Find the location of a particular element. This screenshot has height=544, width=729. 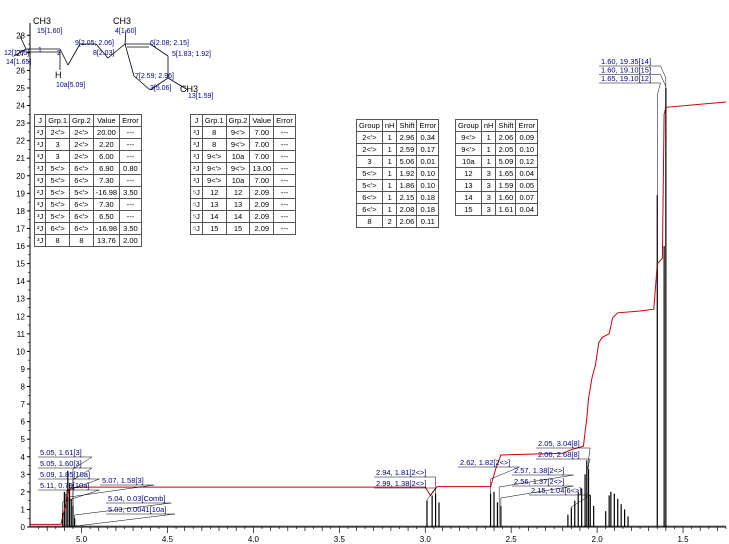

atom-13-label: 13[1.59] is located at coordinates (201, 96).